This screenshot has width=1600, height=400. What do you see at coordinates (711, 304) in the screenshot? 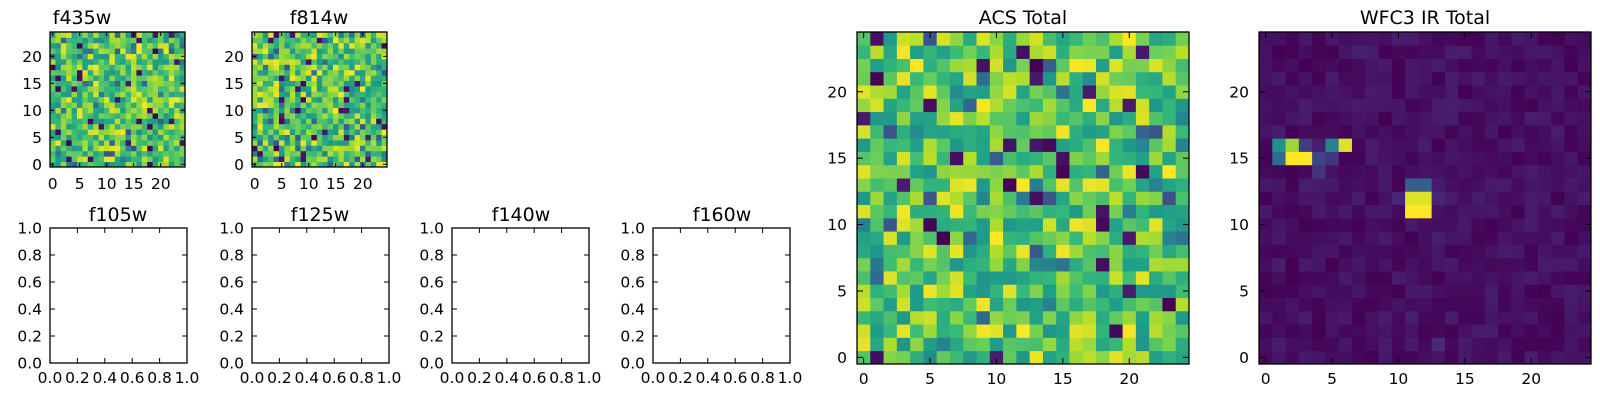
I see `empty-plot-f160w: 0.0 0.2 0.4 0.6 0.8 1.00.00.20.40.60.81.0` at bounding box center [711, 304].